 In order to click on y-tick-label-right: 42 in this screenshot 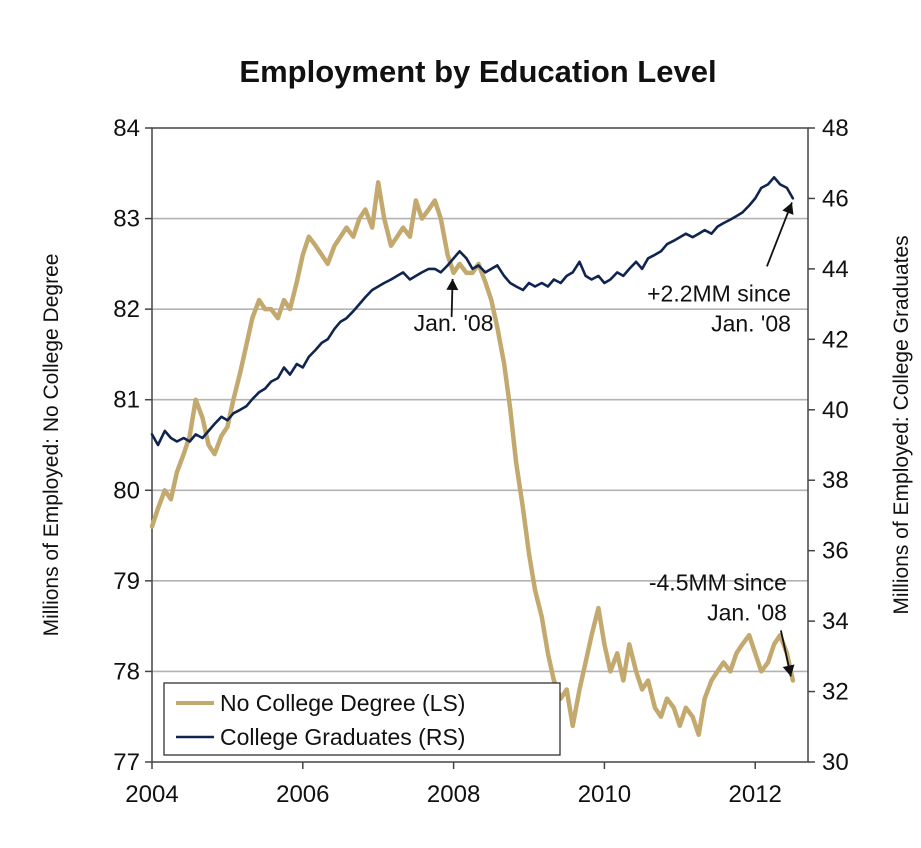, I will do `click(835, 339)`.